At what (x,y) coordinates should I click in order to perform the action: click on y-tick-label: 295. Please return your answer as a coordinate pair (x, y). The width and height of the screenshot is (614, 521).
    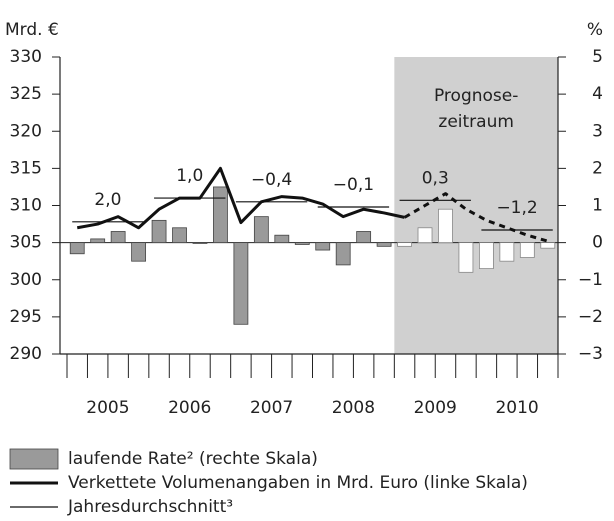
    Looking at the image, I should click on (26, 317).